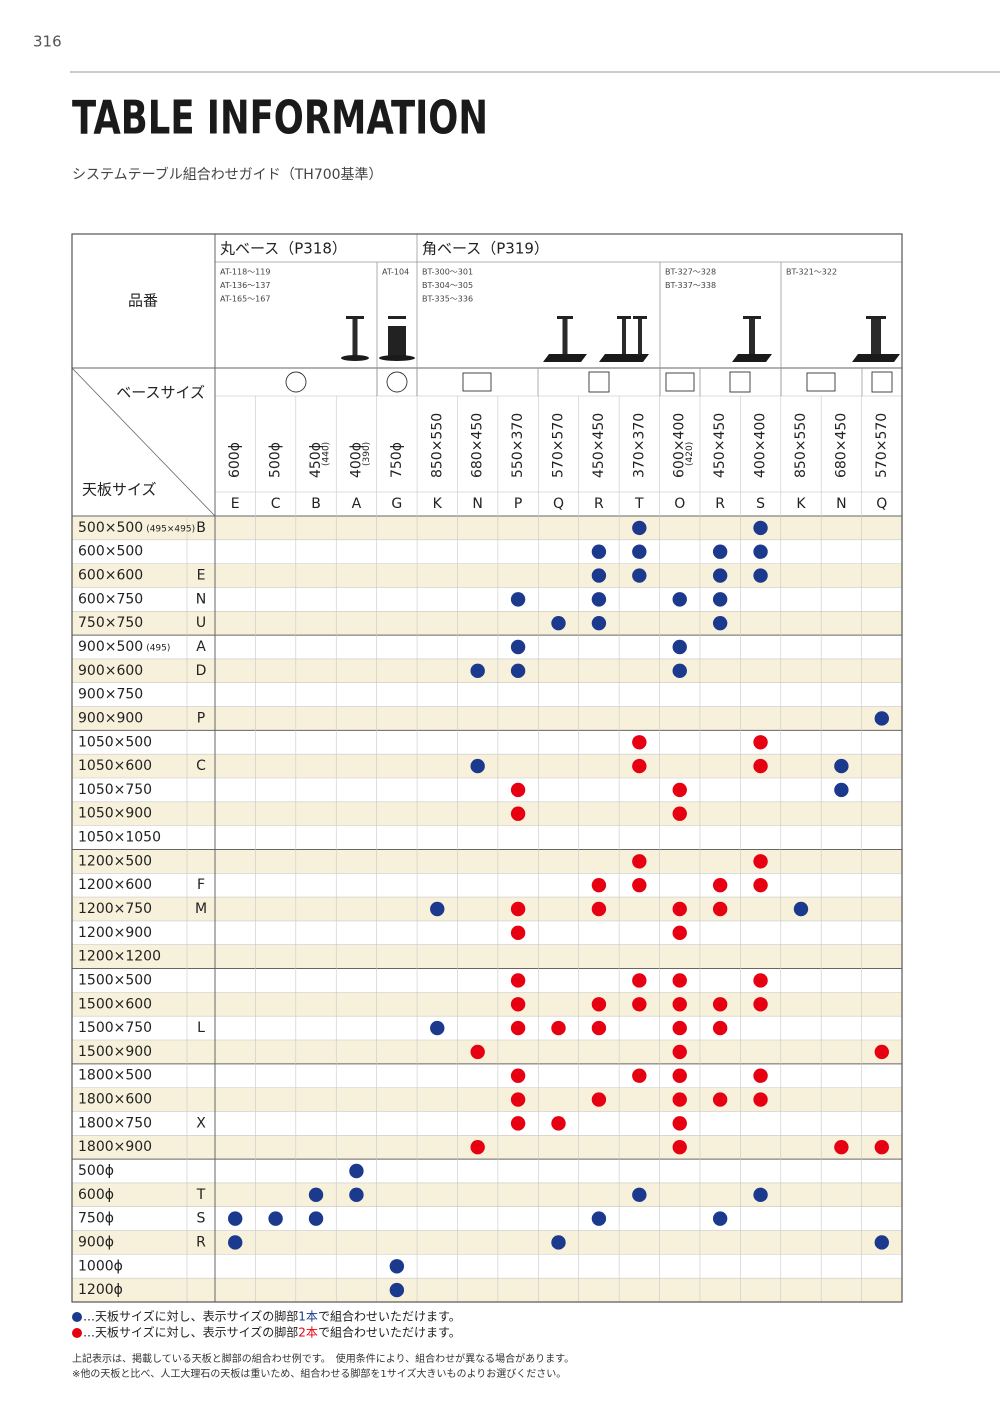  Describe the element at coordinates (357, 504) in the screenshot. I see `column-code: A` at that location.